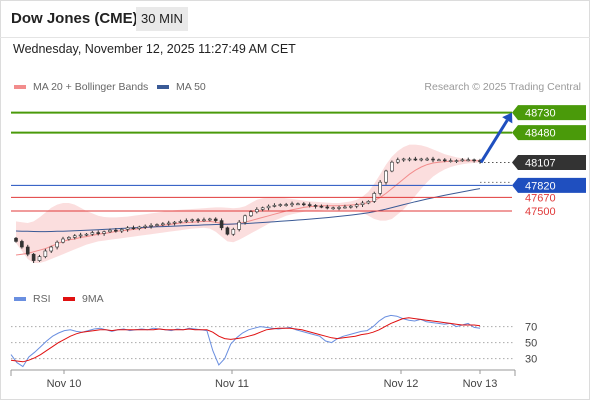 This screenshot has width=590, height=400. What do you see at coordinates (162, 19) in the screenshot?
I see `timeframe-button: 30 MIN` at bounding box center [162, 19].